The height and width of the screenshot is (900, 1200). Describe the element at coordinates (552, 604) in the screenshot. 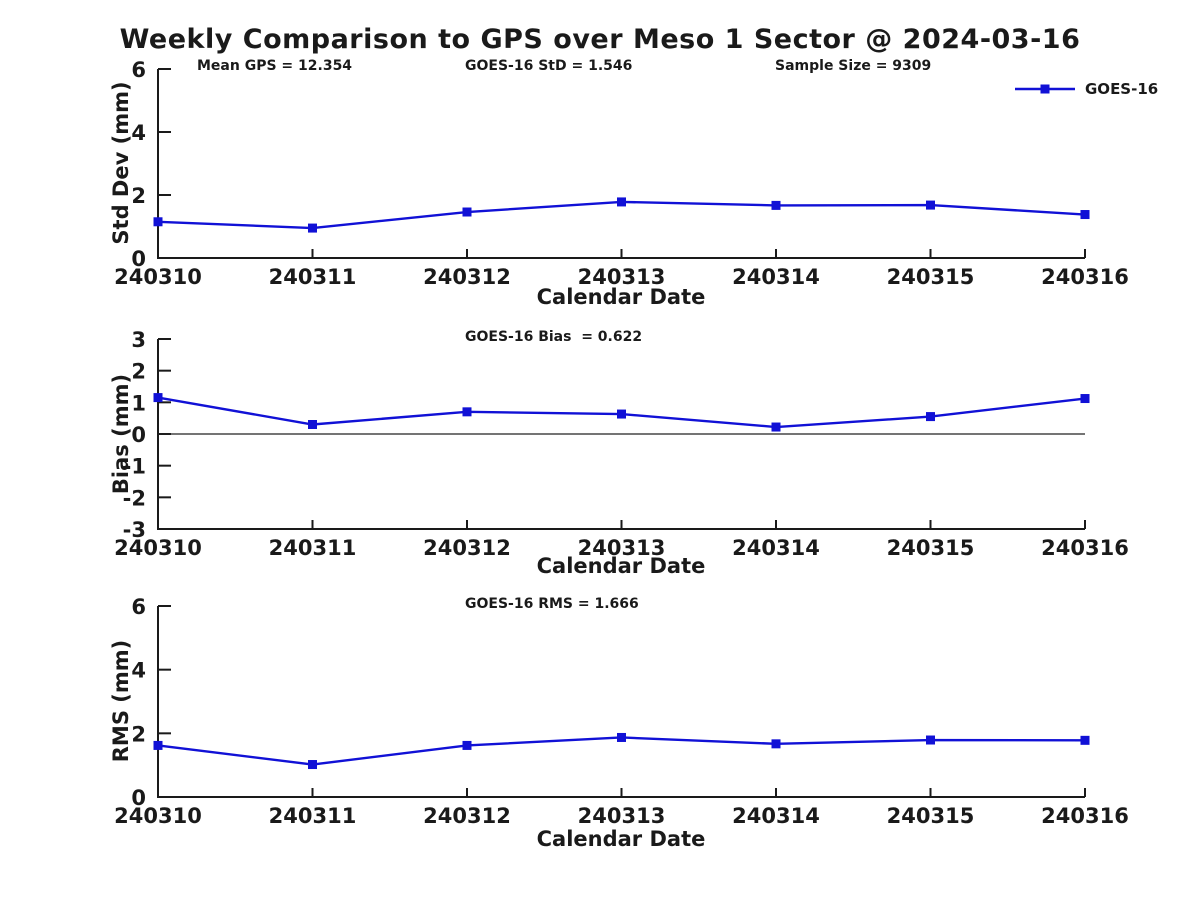

I see `rms-annotation: GOES-16 RMS = 1.666` at that location.